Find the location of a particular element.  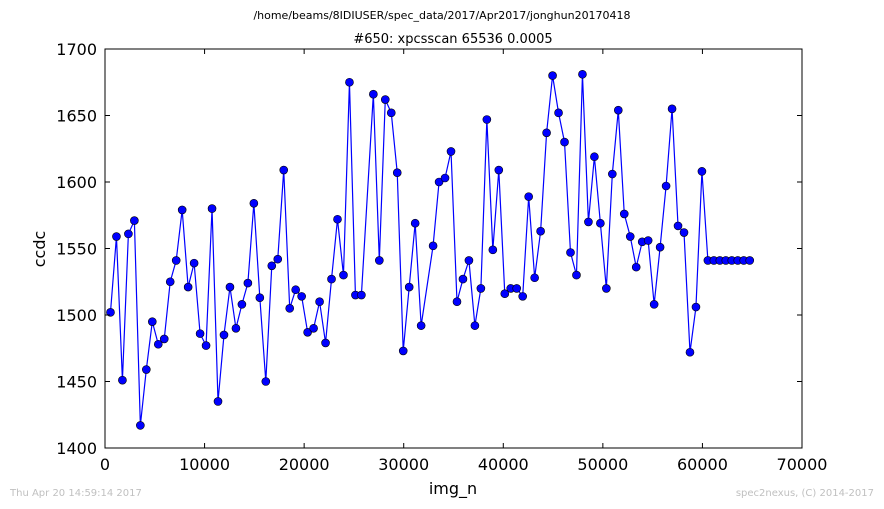

x-axis-label: img_n is located at coordinates (453, 489).